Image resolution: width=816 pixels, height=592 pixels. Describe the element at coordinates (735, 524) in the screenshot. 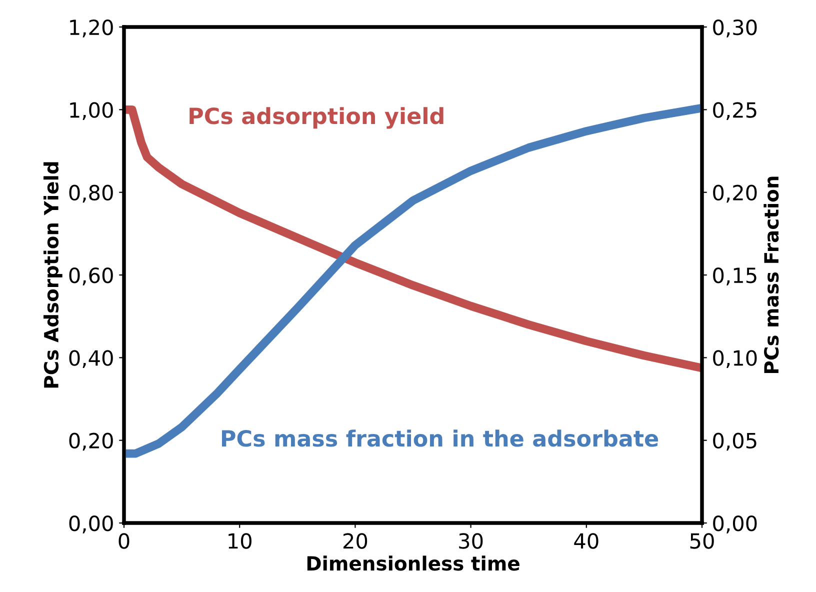

I see `y2-tick-label: 0,00` at that location.